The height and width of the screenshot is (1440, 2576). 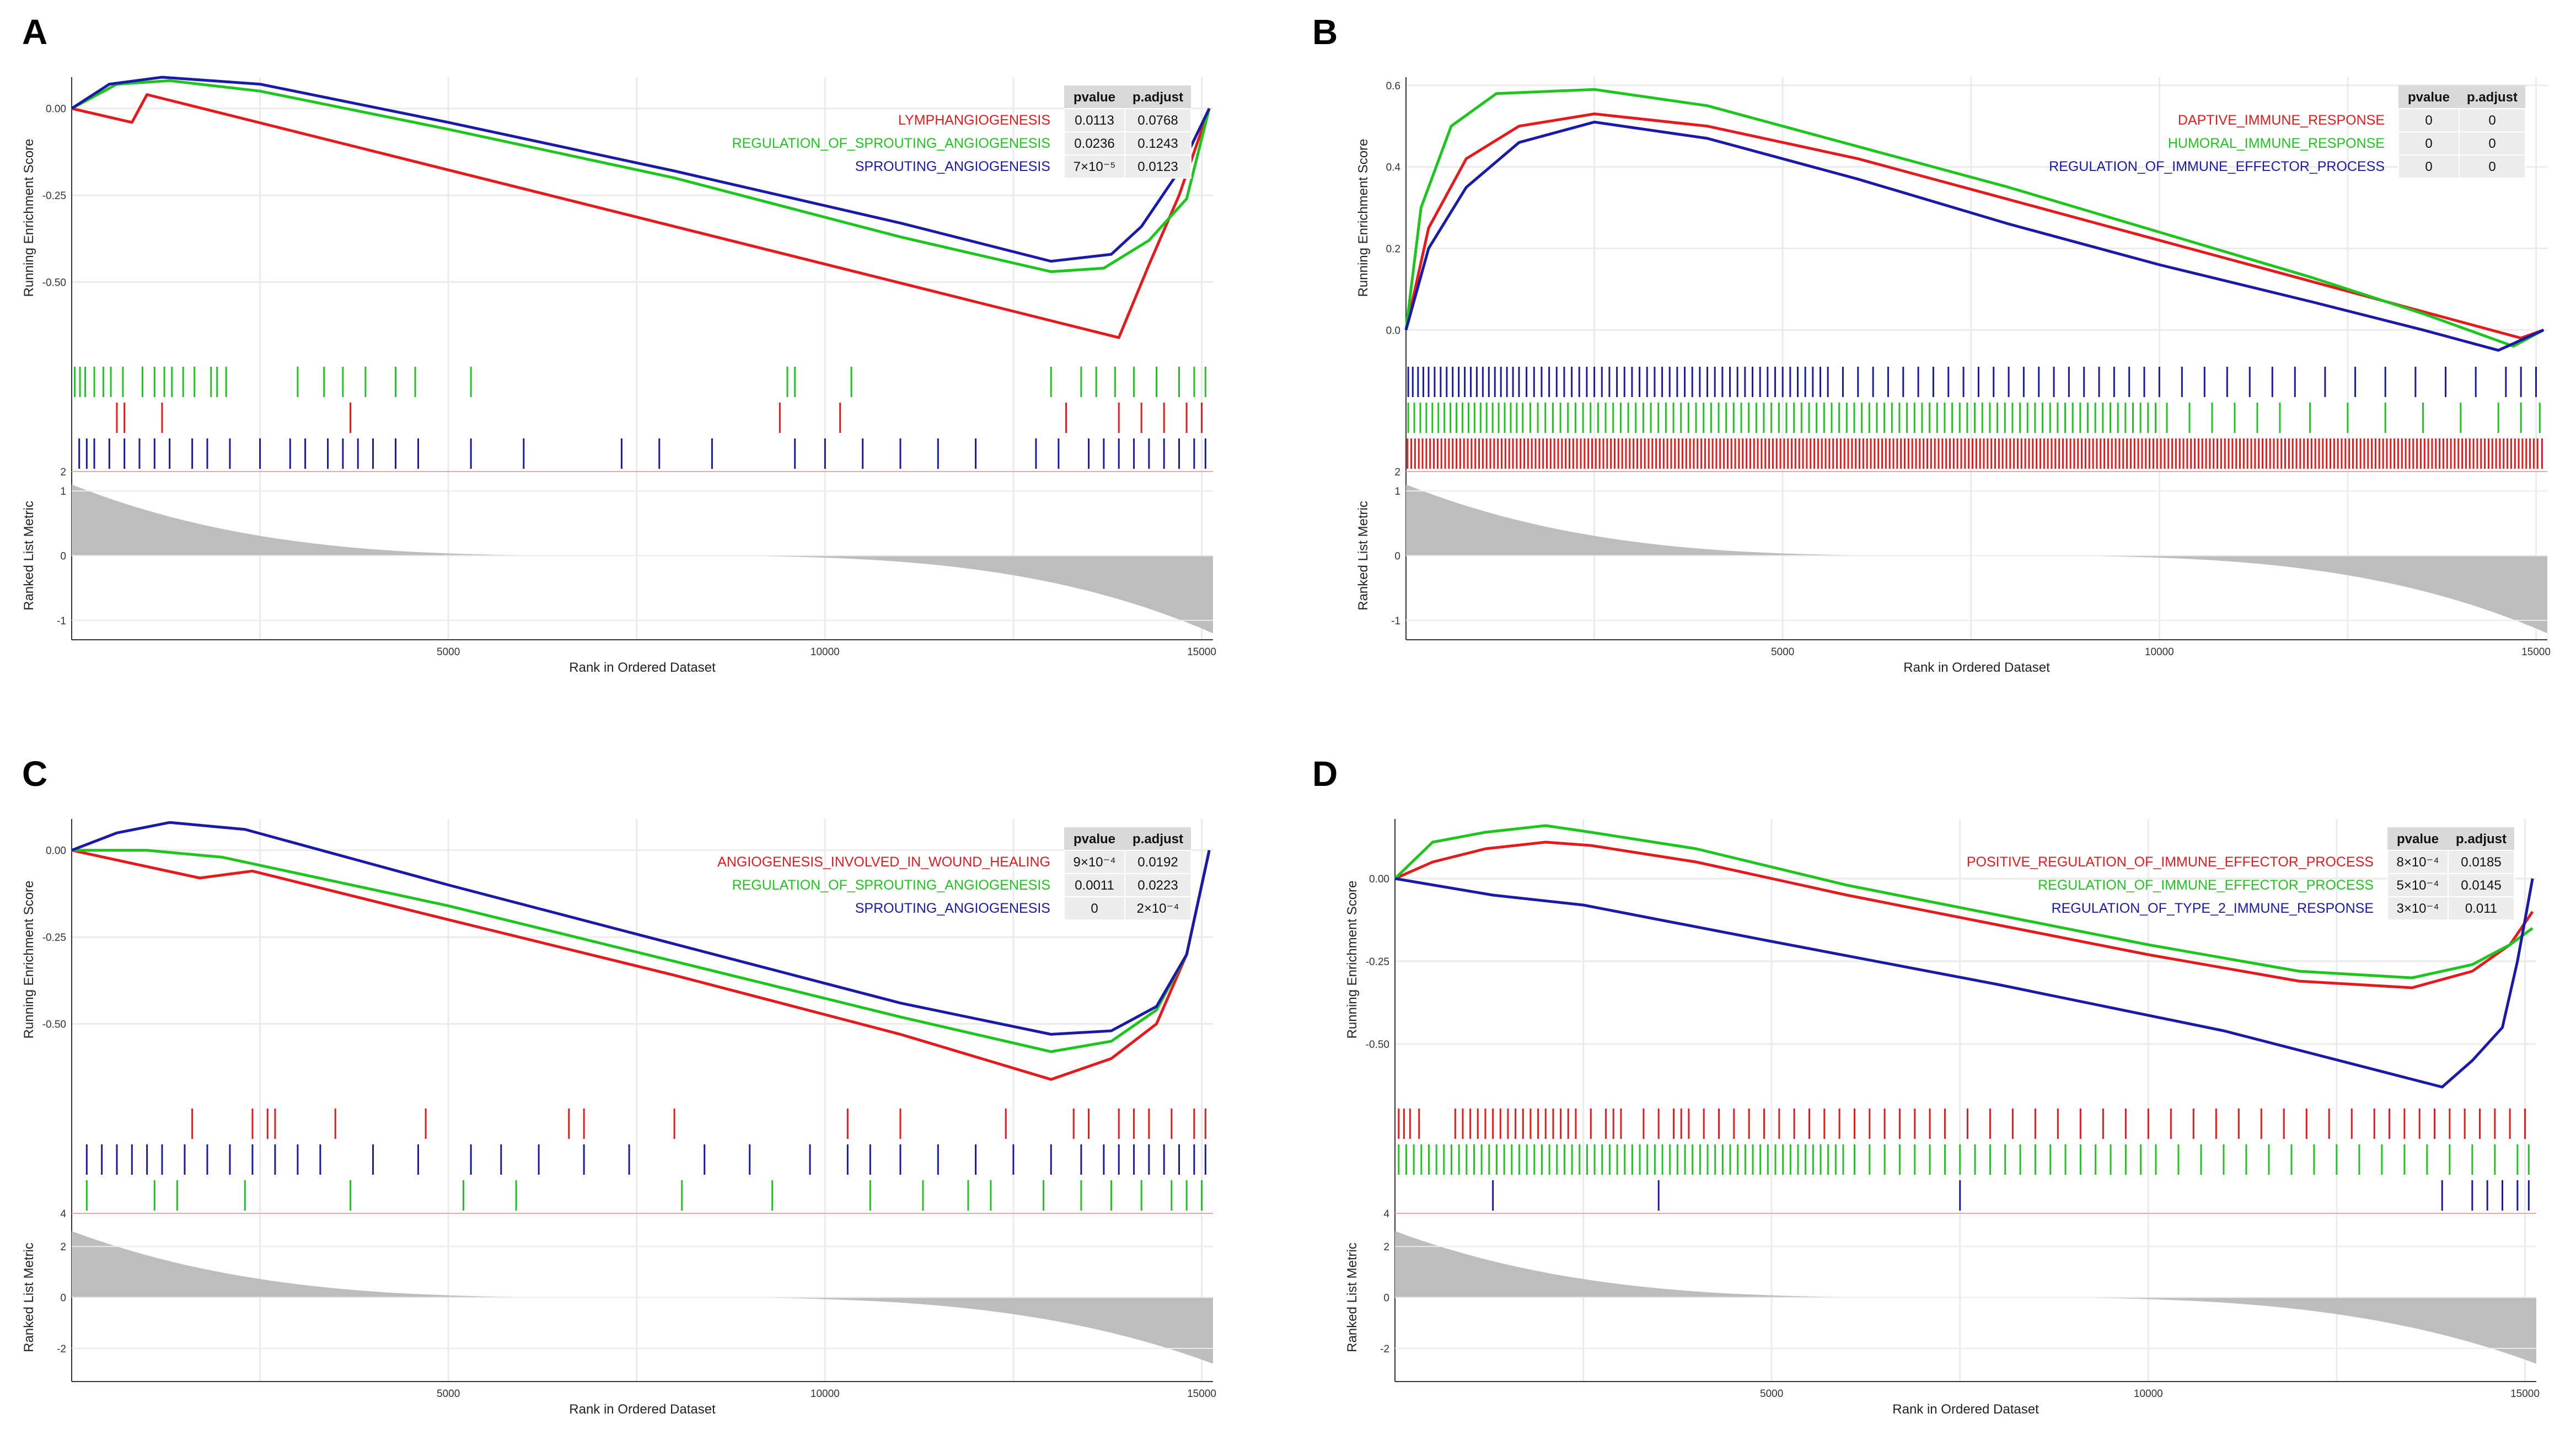 What do you see at coordinates (63, 1214) in the screenshot?
I see `hit-row-label: 4` at bounding box center [63, 1214].